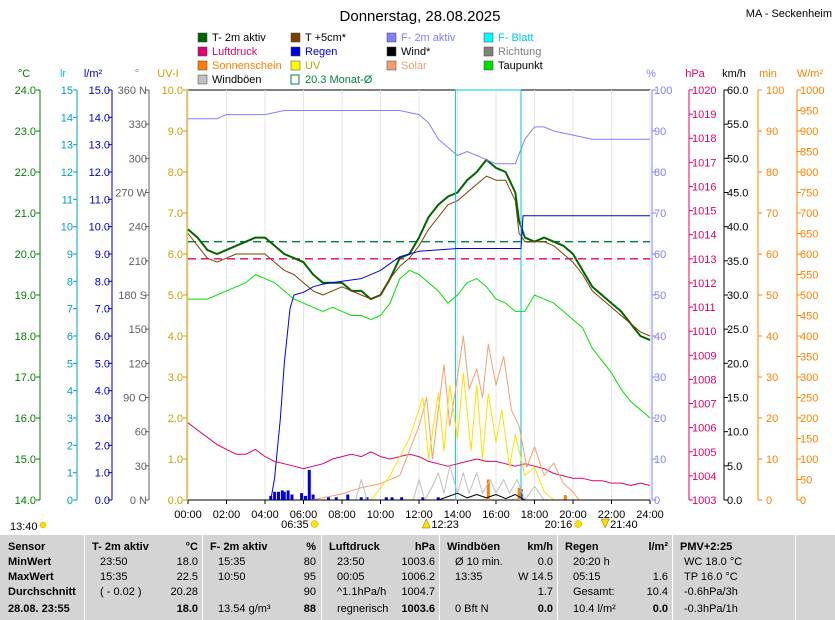 This screenshot has width=835, height=620. Describe the element at coordinates (737, 330) in the screenshot. I see `tick-label: 25.0` at that location.